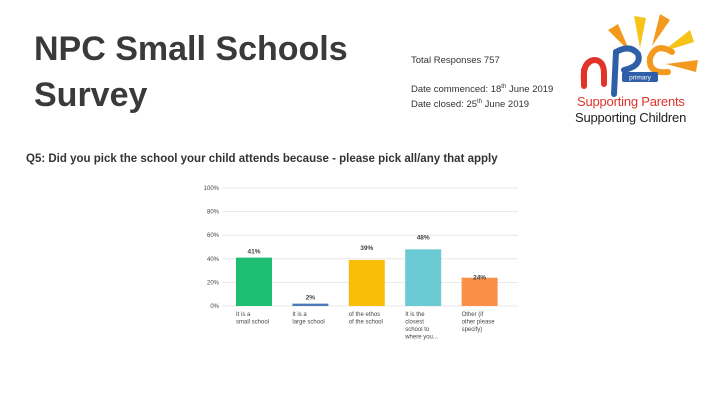 The image size is (720, 404). What do you see at coordinates (640, 78) in the screenshot?
I see `logo-badge: primary` at bounding box center [640, 78].